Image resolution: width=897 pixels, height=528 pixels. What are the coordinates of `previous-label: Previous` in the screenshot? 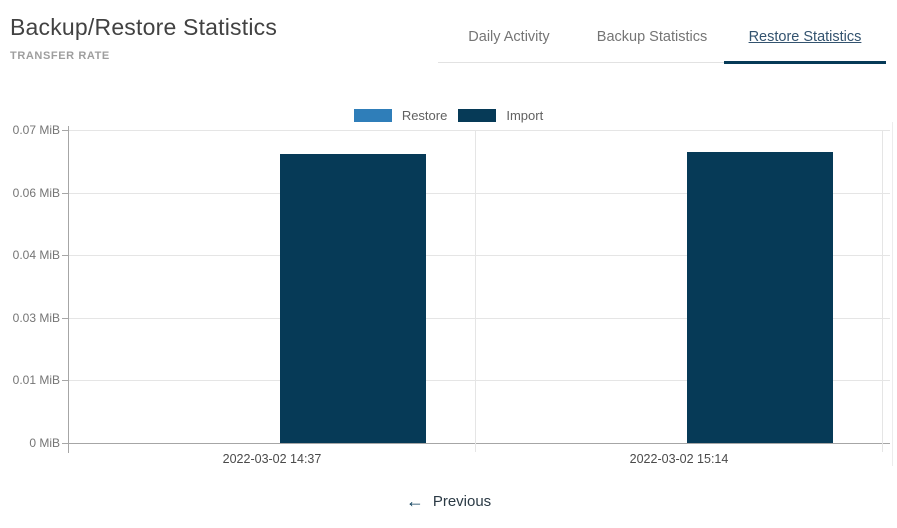 It's located at (462, 501).